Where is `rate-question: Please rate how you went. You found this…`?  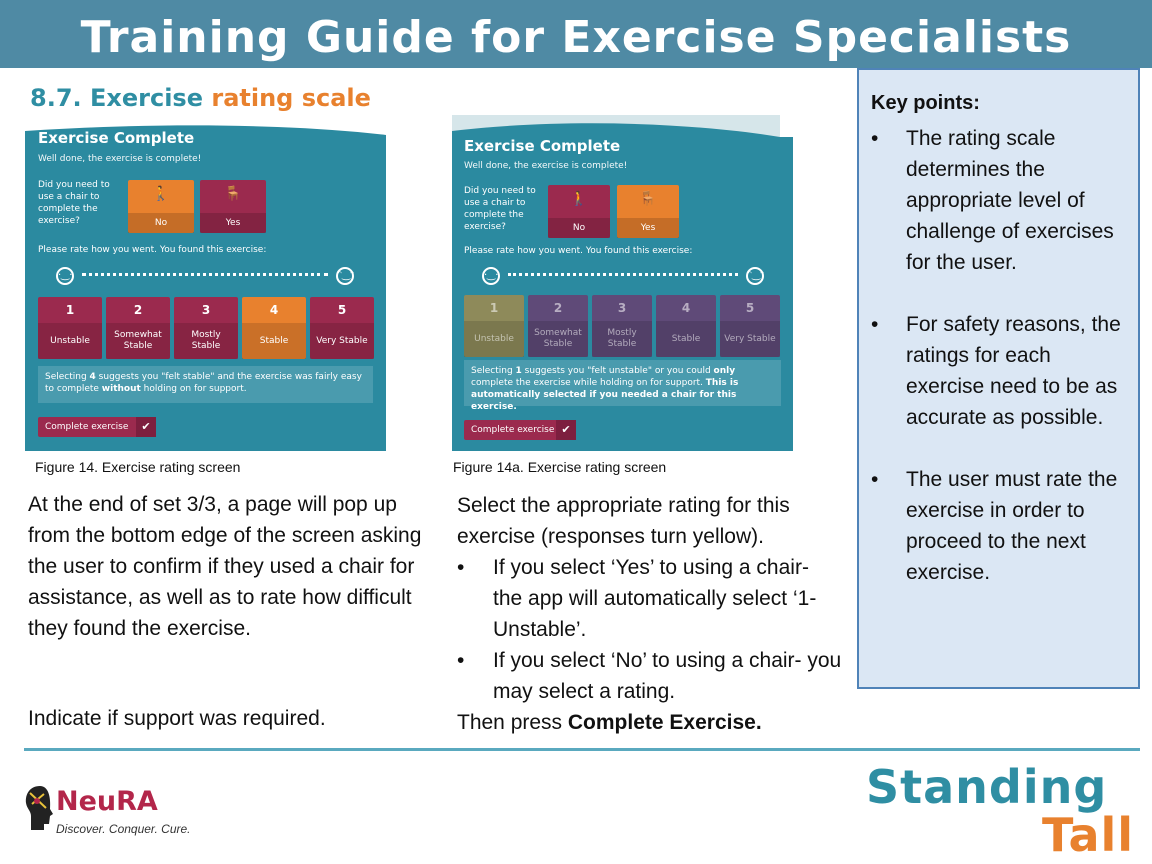 rate-question: Please rate how you went. You found this… is located at coordinates (578, 251).